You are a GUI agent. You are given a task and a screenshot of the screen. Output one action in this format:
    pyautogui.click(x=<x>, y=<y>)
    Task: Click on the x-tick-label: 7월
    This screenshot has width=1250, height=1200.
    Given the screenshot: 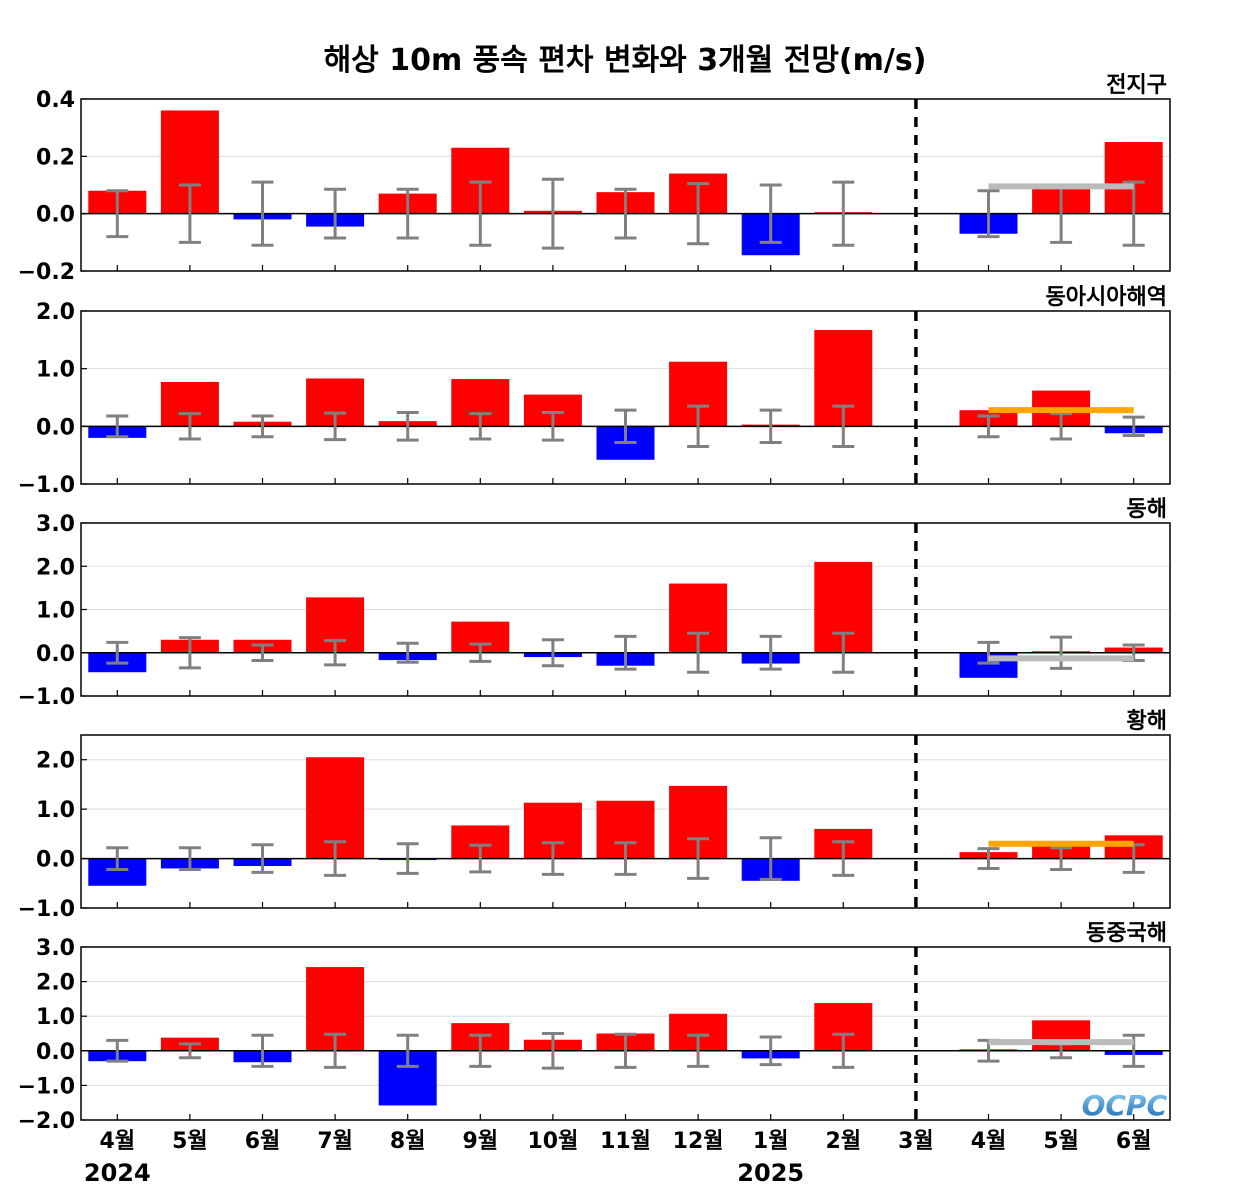 What is the action you would take?
    pyautogui.click(x=335, y=1141)
    